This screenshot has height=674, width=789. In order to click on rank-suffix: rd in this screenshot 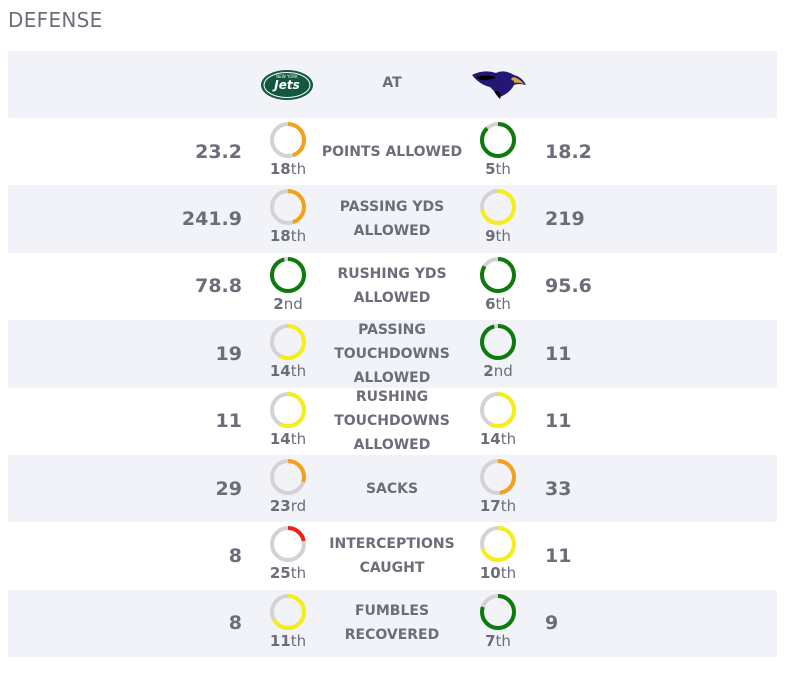, I will do `click(298, 505)`.